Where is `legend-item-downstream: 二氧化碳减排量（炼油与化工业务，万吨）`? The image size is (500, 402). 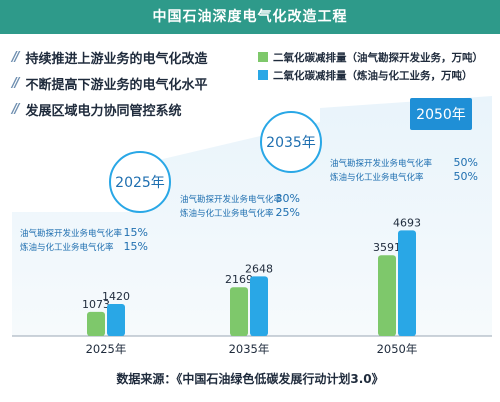
legend-item-downstream: 二氧化碳减排量（炼油与化工业务，万吨） is located at coordinates (370, 75).